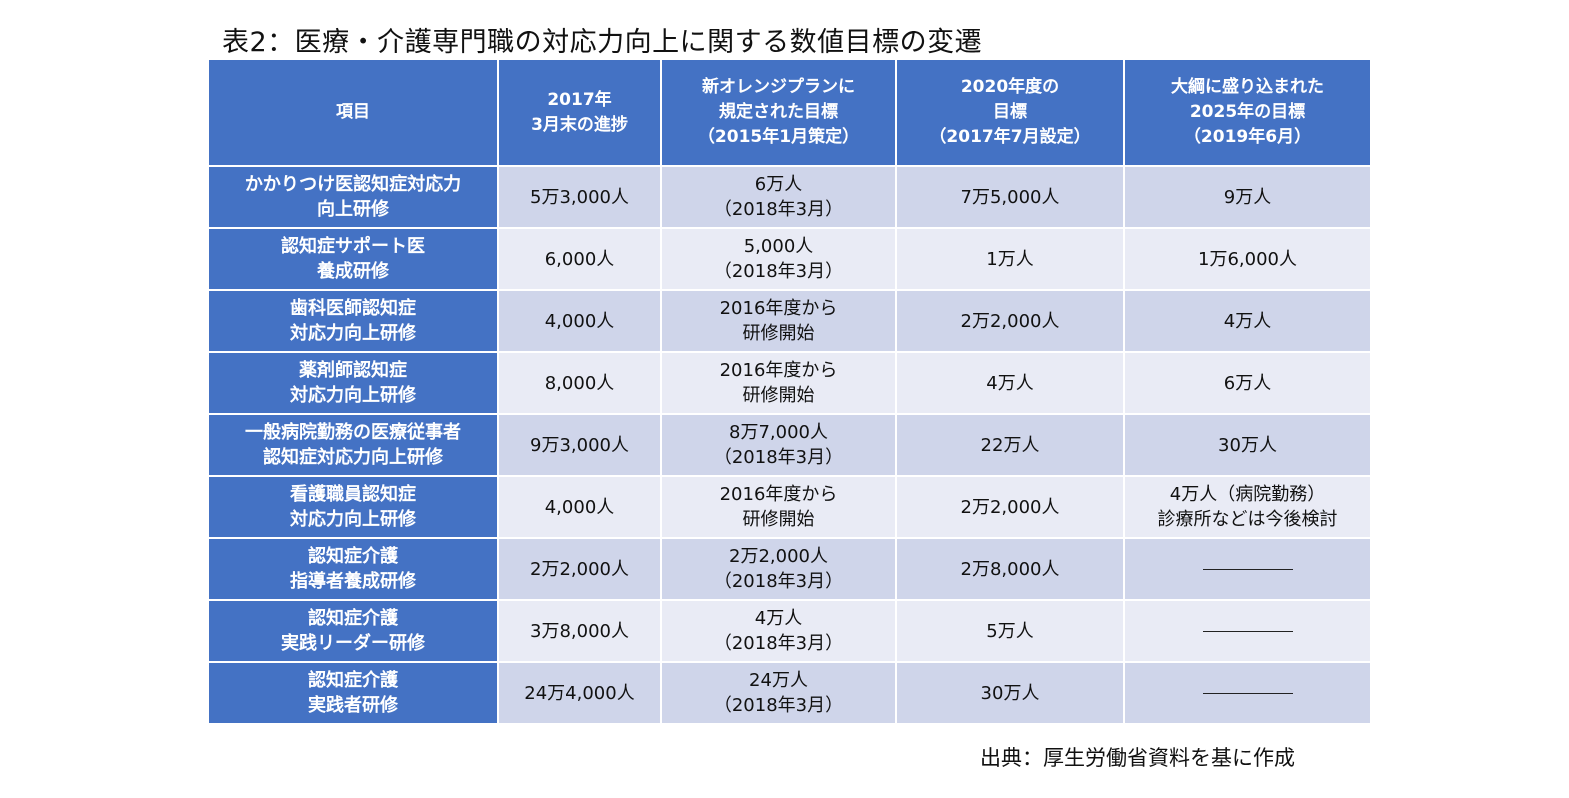 This screenshot has height=798, width=1569. What do you see at coordinates (353, 693) in the screenshot?
I see `cell-item: 認知症介護実践者研修` at bounding box center [353, 693].